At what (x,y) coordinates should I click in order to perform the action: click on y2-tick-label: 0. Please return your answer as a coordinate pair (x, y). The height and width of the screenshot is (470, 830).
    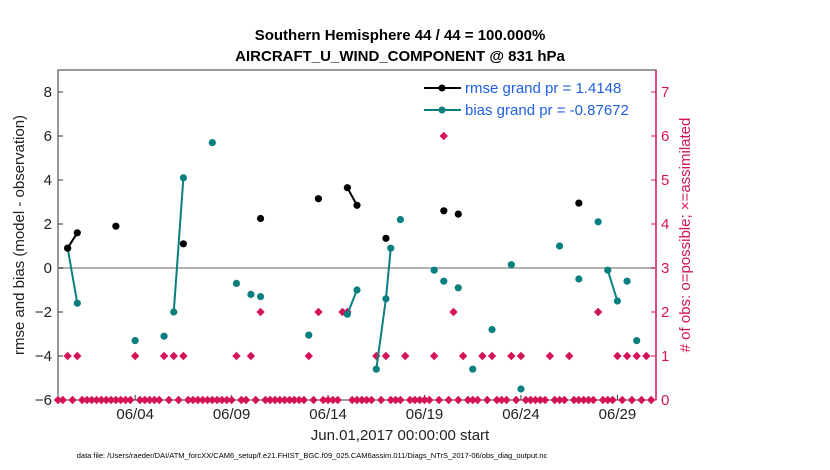
    Looking at the image, I should click on (665, 400).